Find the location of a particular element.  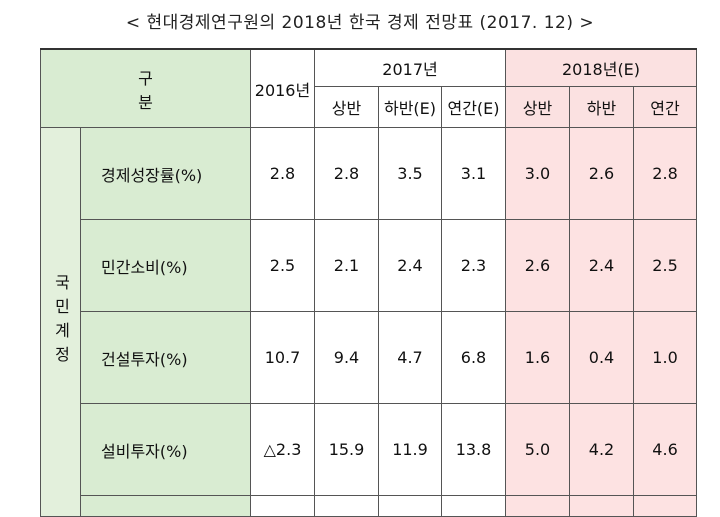

cell-2017-h1: 2.1 is located at coordinates (346, 265).